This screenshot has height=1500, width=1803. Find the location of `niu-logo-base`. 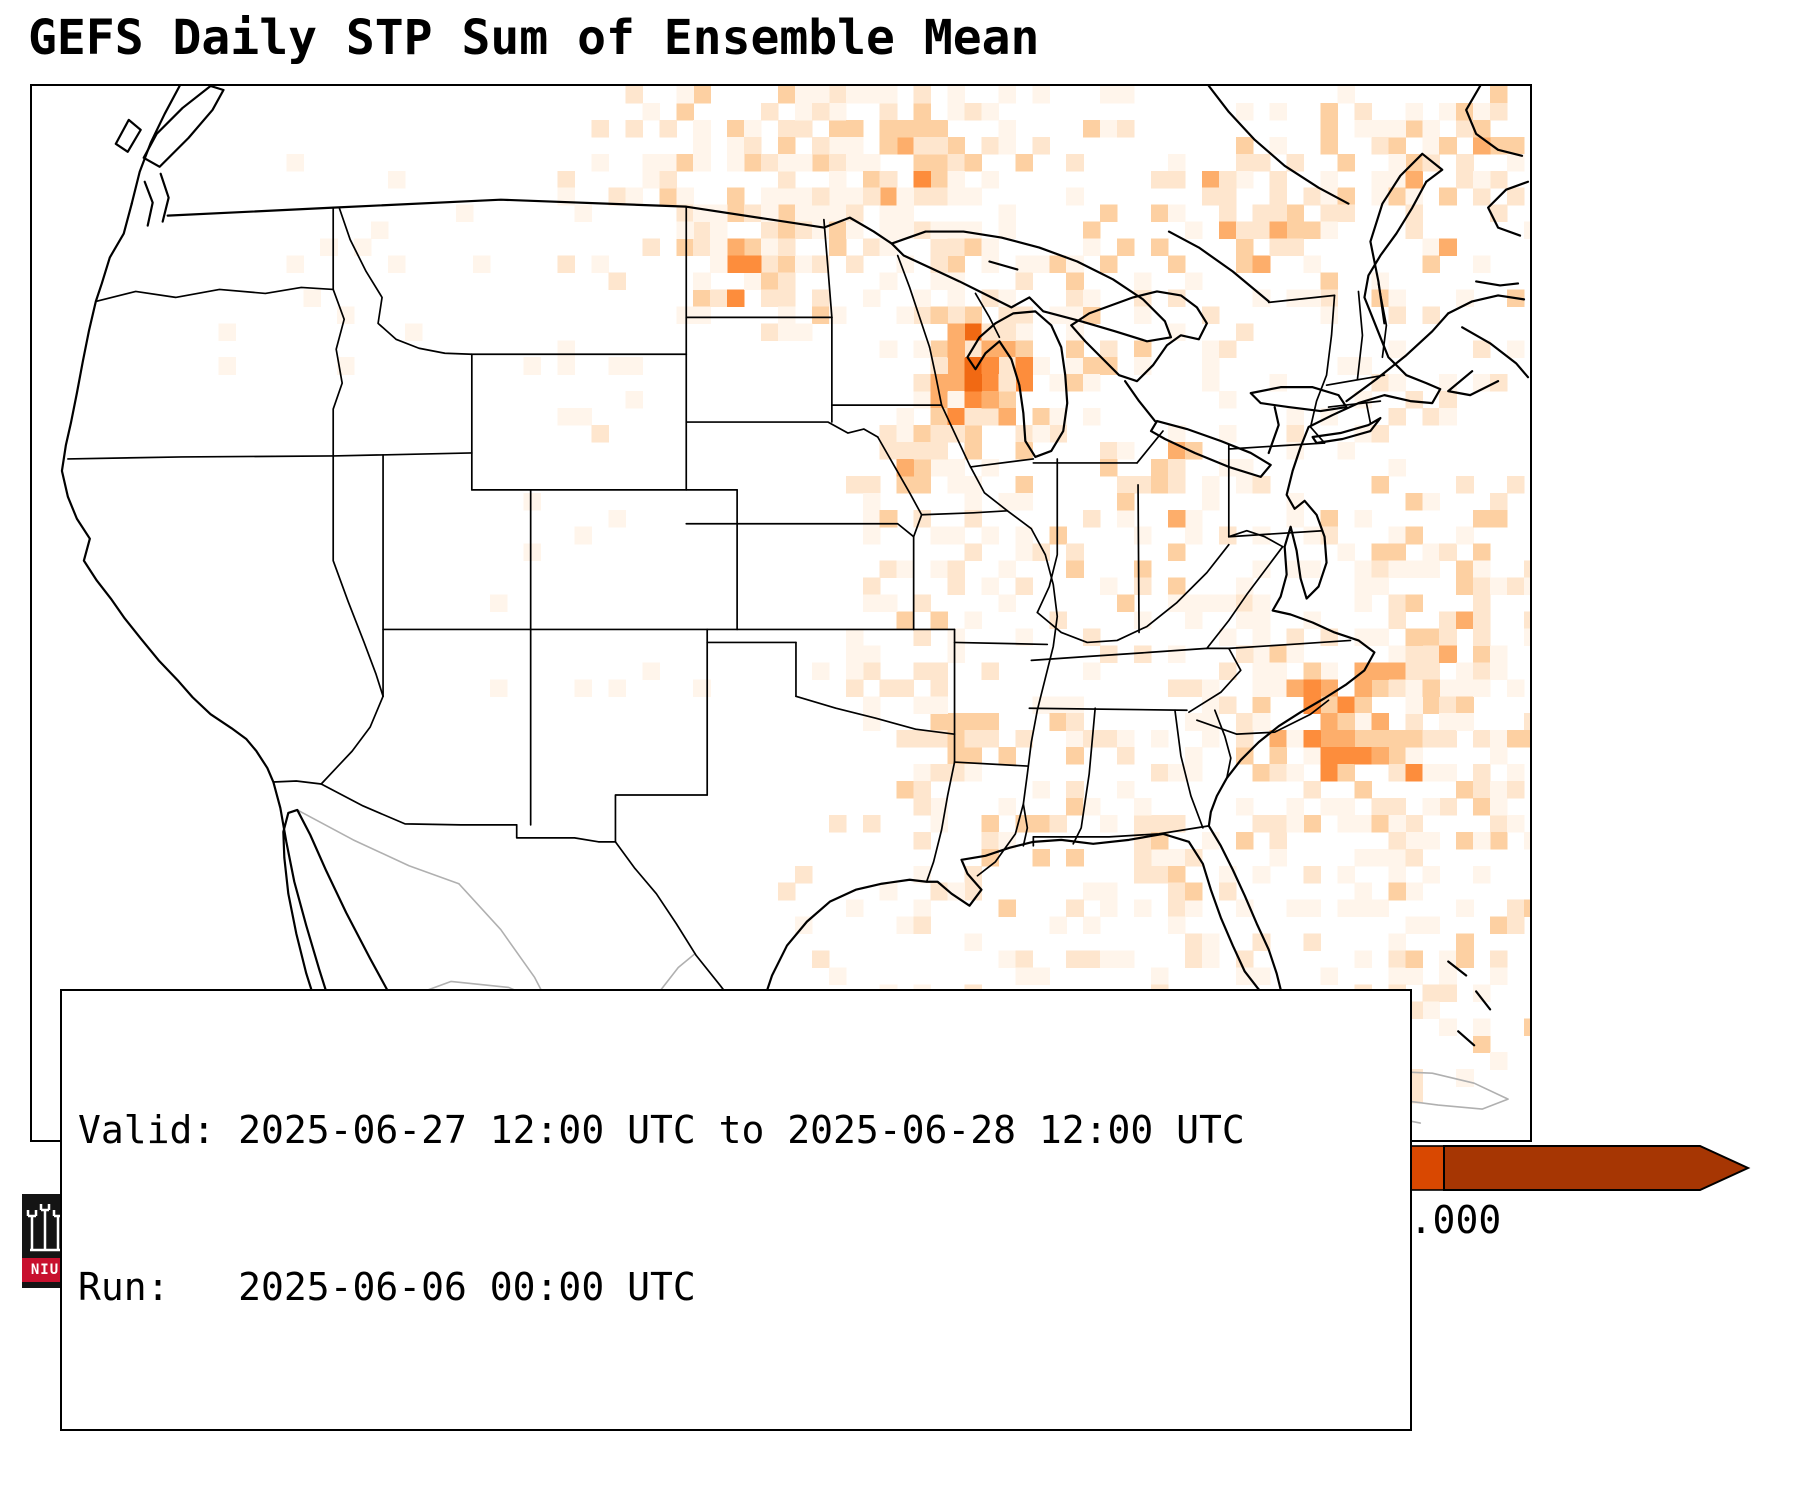

niu-logo-base is located at coordinates (45, 1285).